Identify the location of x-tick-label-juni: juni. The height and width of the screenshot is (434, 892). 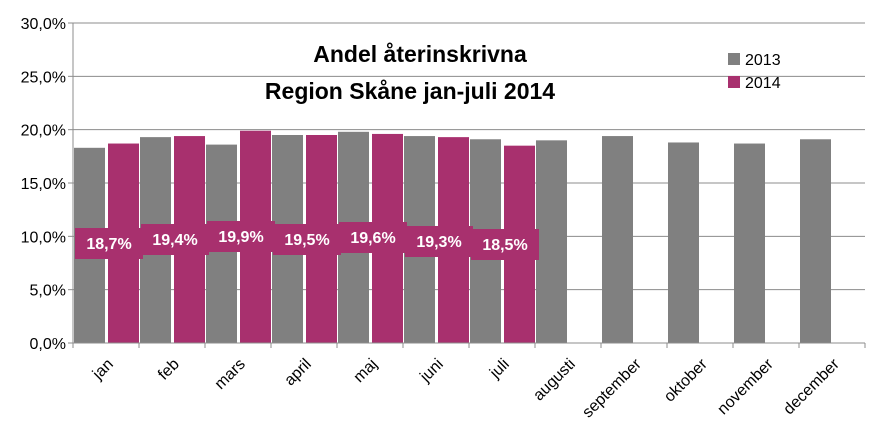
(431, 371).